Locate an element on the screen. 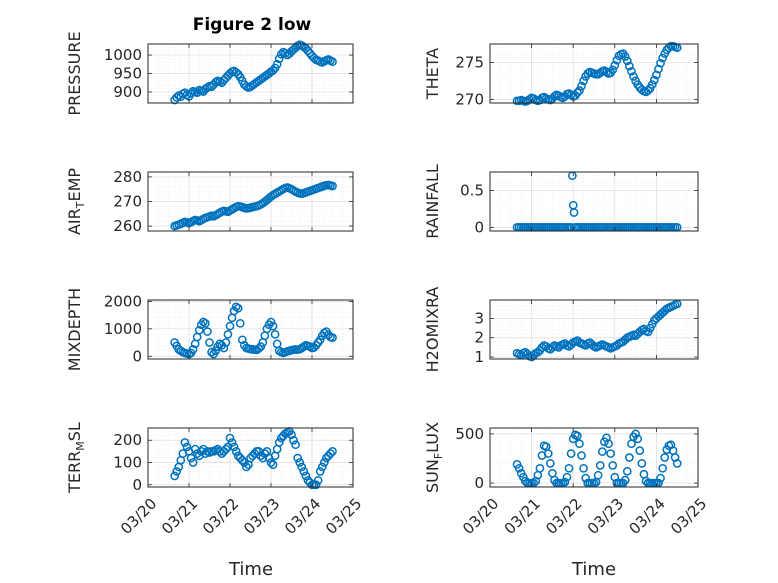 The width and height of the screenshot is (778, 583). x-tick-label: 03/23 is located at coordinates (261, 516).